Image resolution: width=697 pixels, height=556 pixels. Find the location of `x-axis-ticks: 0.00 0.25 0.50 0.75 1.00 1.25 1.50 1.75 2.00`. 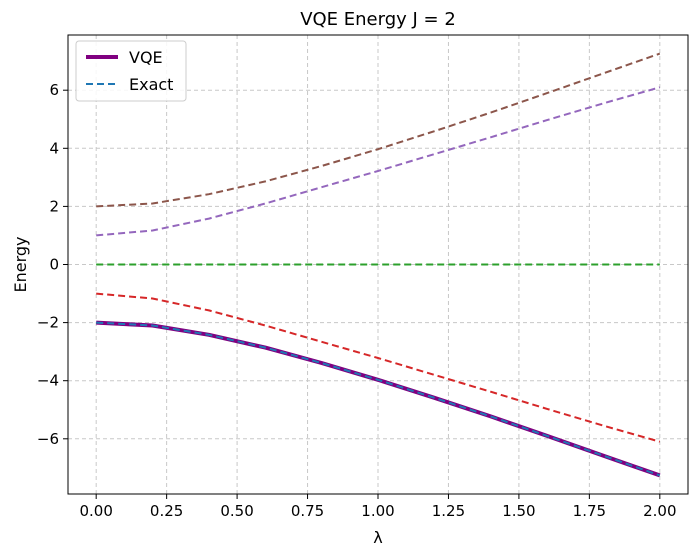

x-axis-ticks: 0.00 0.25 0.50 0.75 1.00 1.25 1.50 1.75 2.00 is located at coordinates (378, 507).